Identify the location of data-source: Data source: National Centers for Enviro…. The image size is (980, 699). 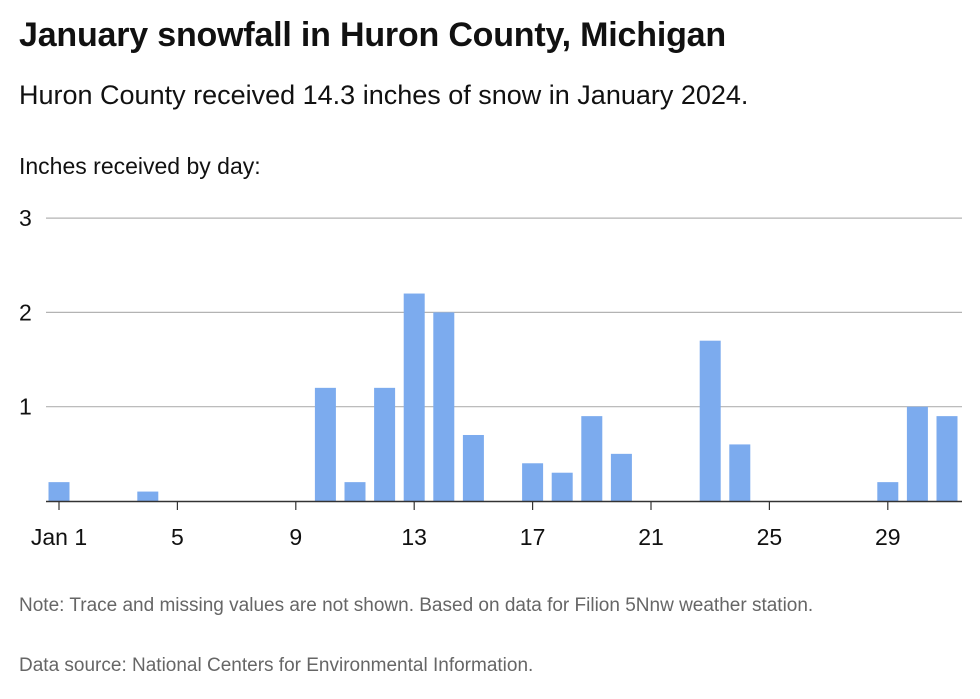
(276, 665).